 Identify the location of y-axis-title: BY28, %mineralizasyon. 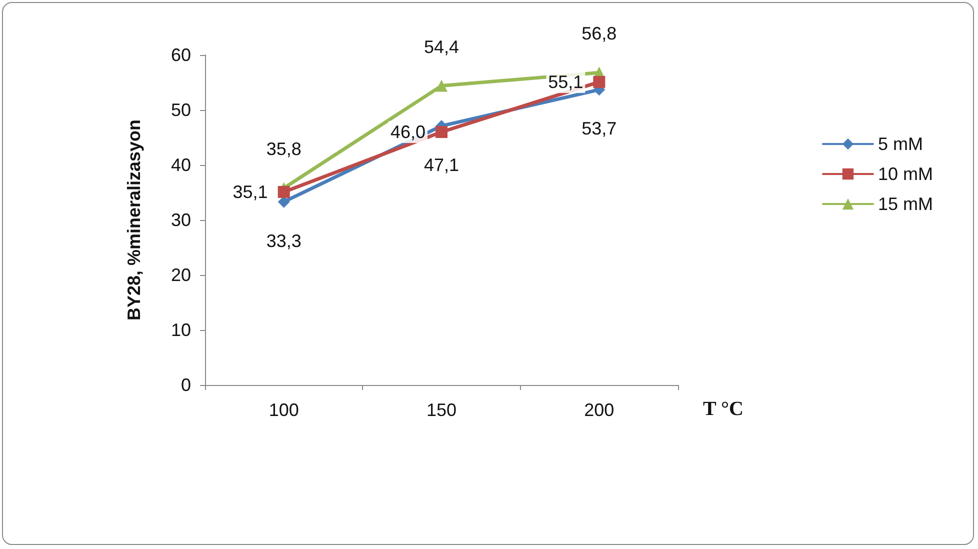
(134, 220).